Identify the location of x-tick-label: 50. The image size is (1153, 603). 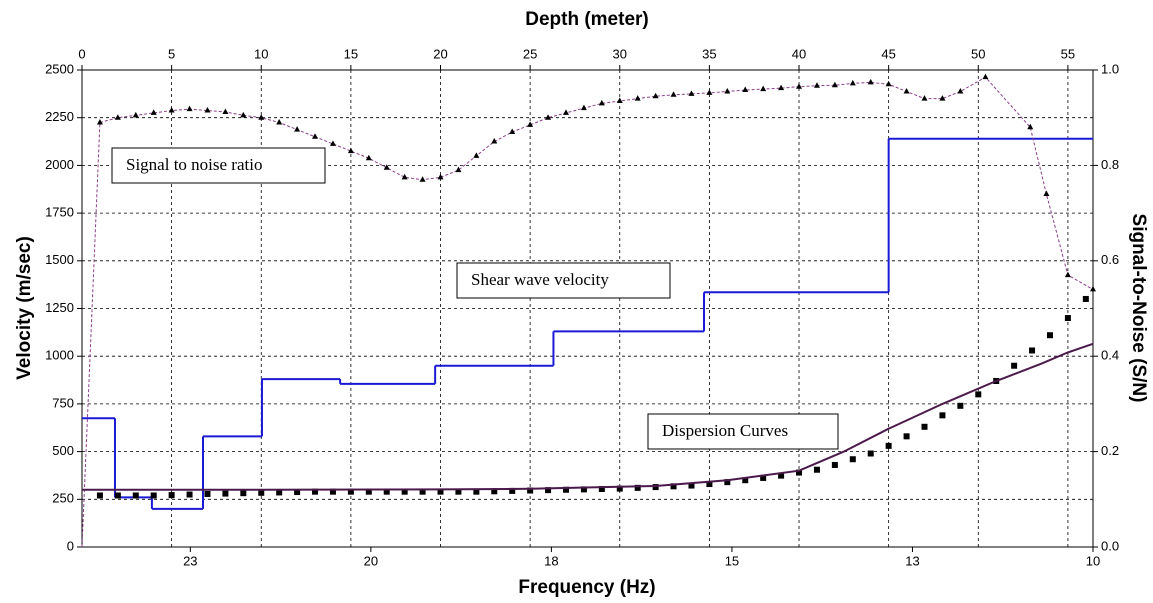
(978, 53).